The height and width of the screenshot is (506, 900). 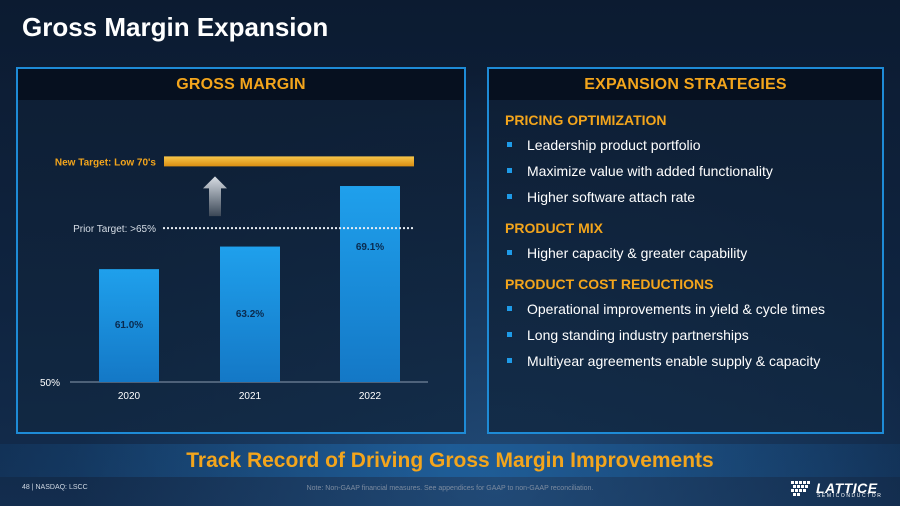 I want to click on up-arrow-icon, so click(x=215, y=196).